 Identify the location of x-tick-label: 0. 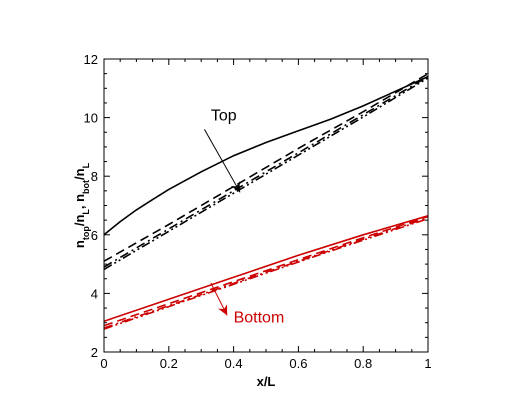
(103, 363).